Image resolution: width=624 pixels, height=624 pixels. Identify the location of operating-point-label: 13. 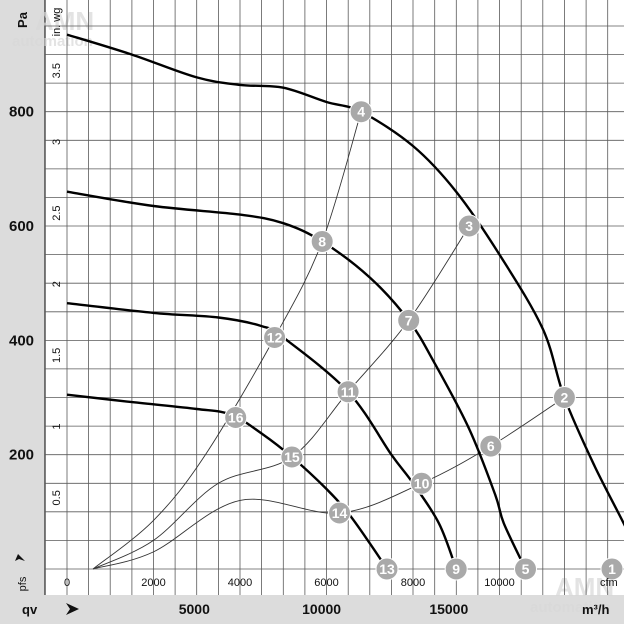
(387, 569).